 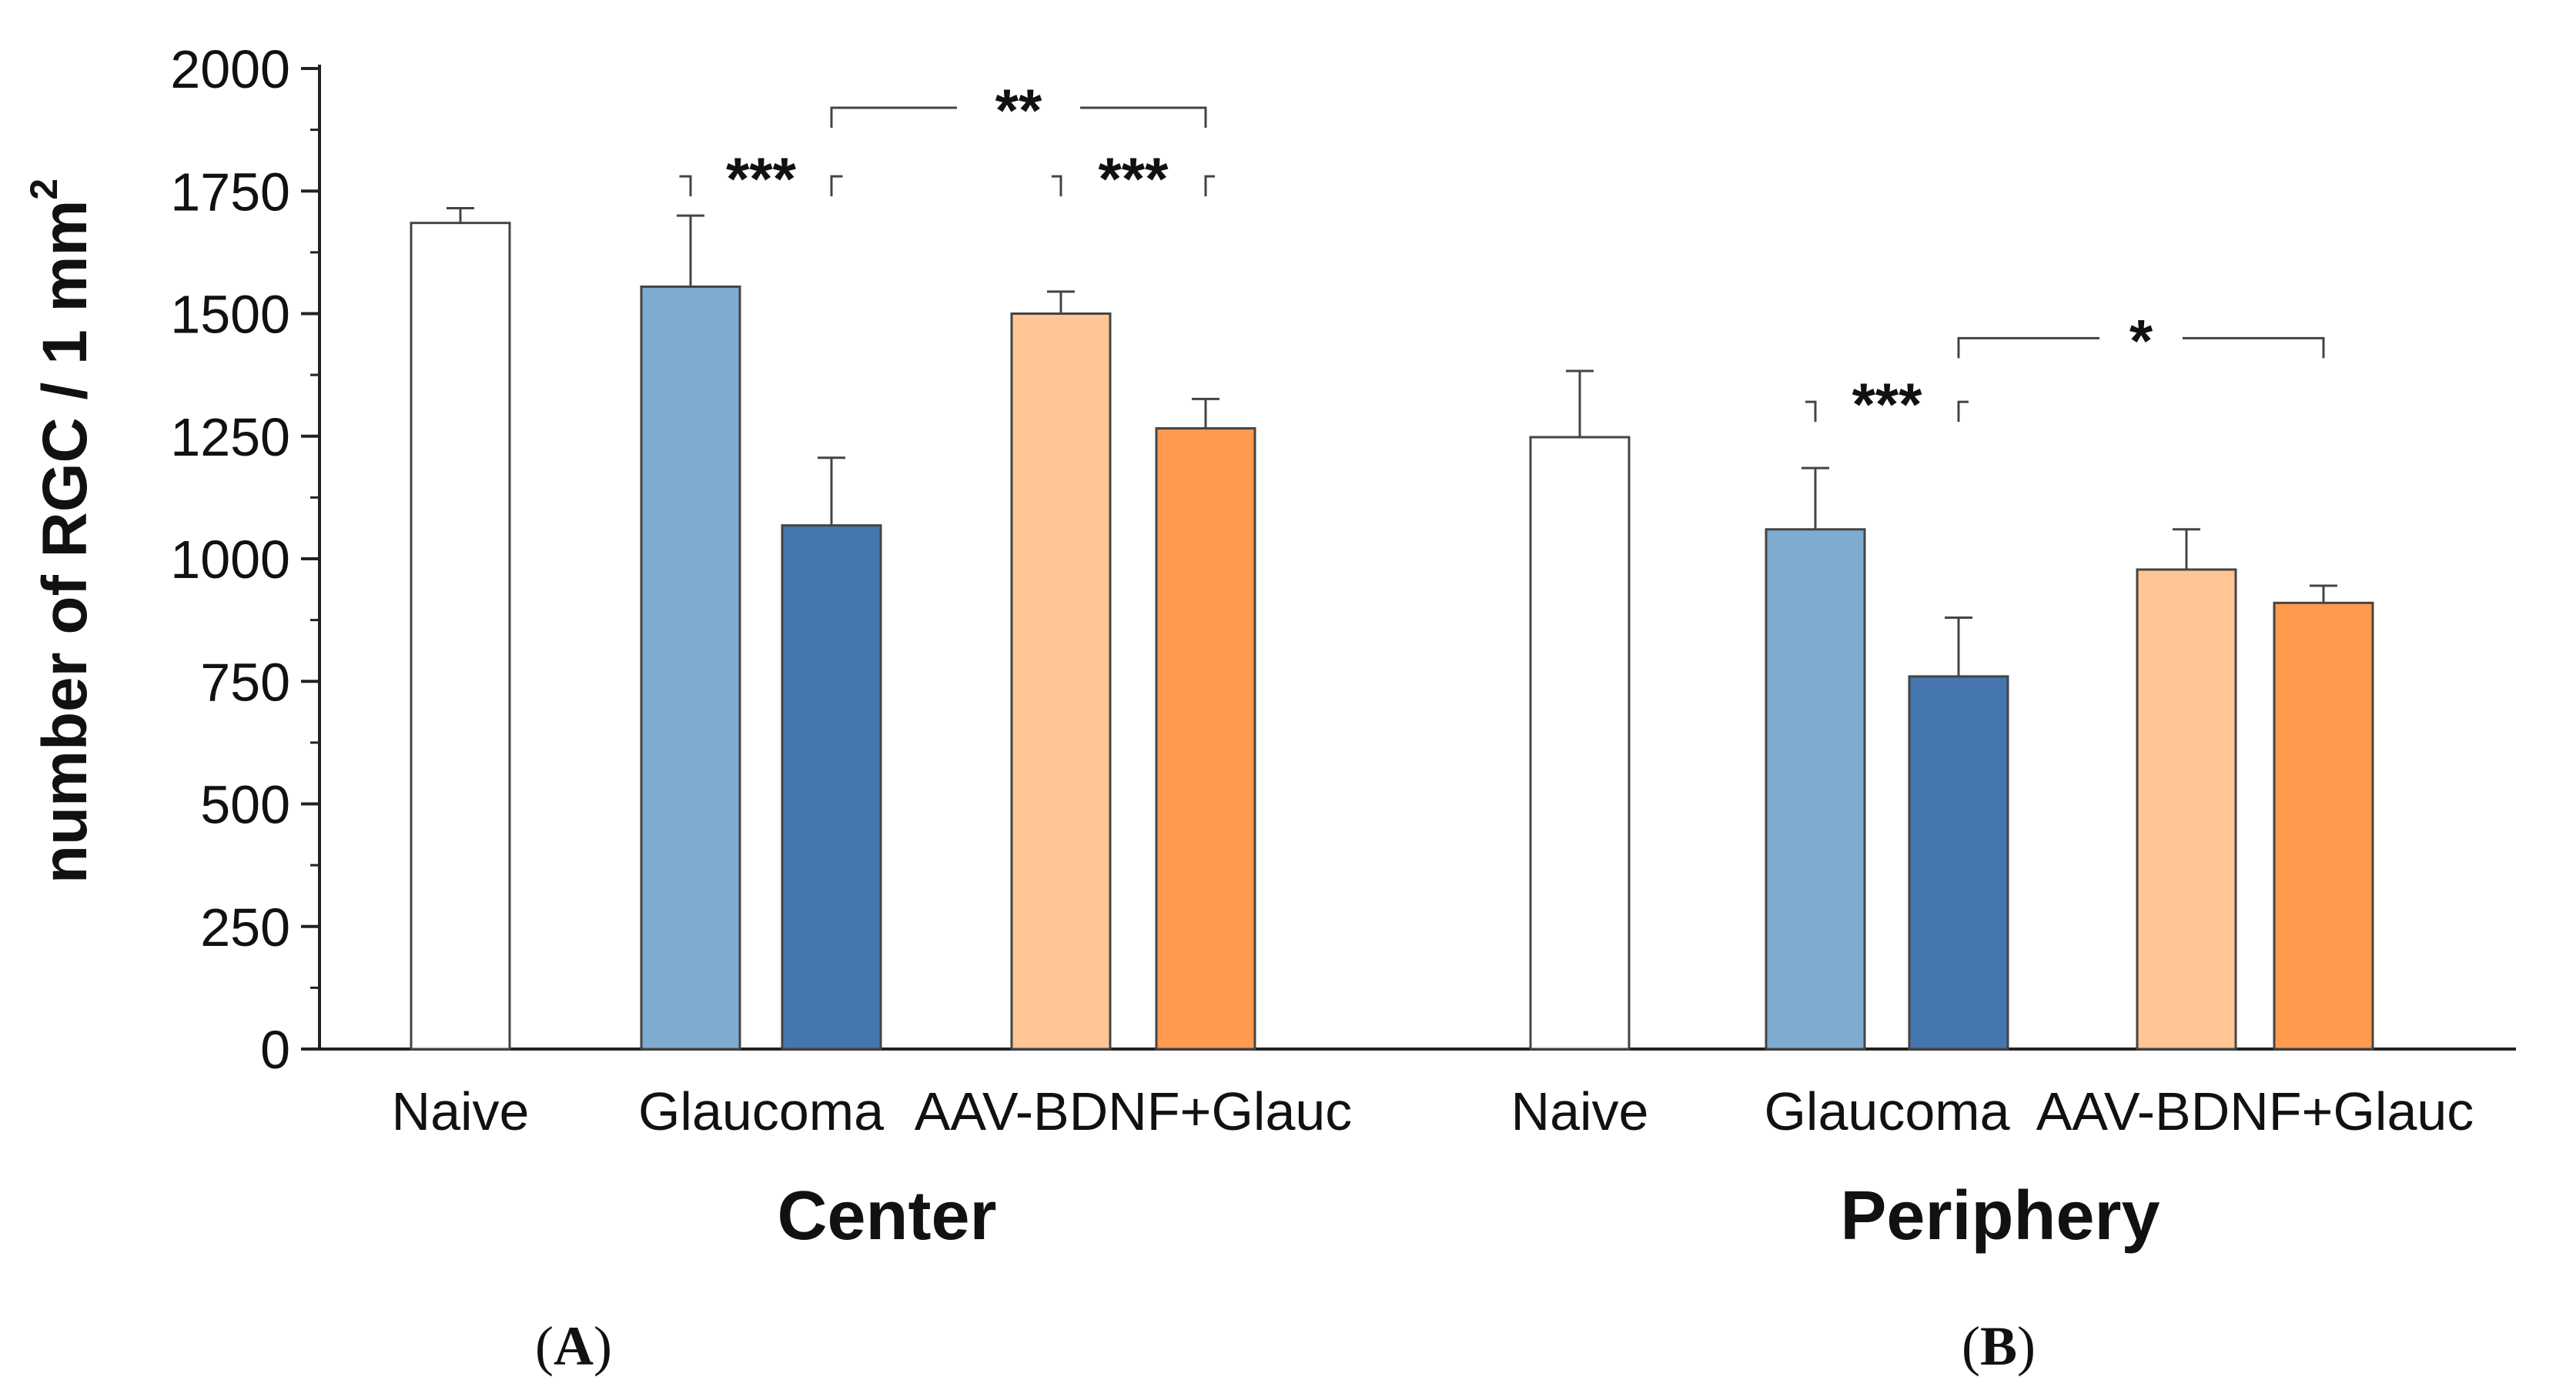 What do you see at coordinates (245, 805) in the screenshot?
I see `y-tick-label-500: 500` at bounding box center [245, 805].